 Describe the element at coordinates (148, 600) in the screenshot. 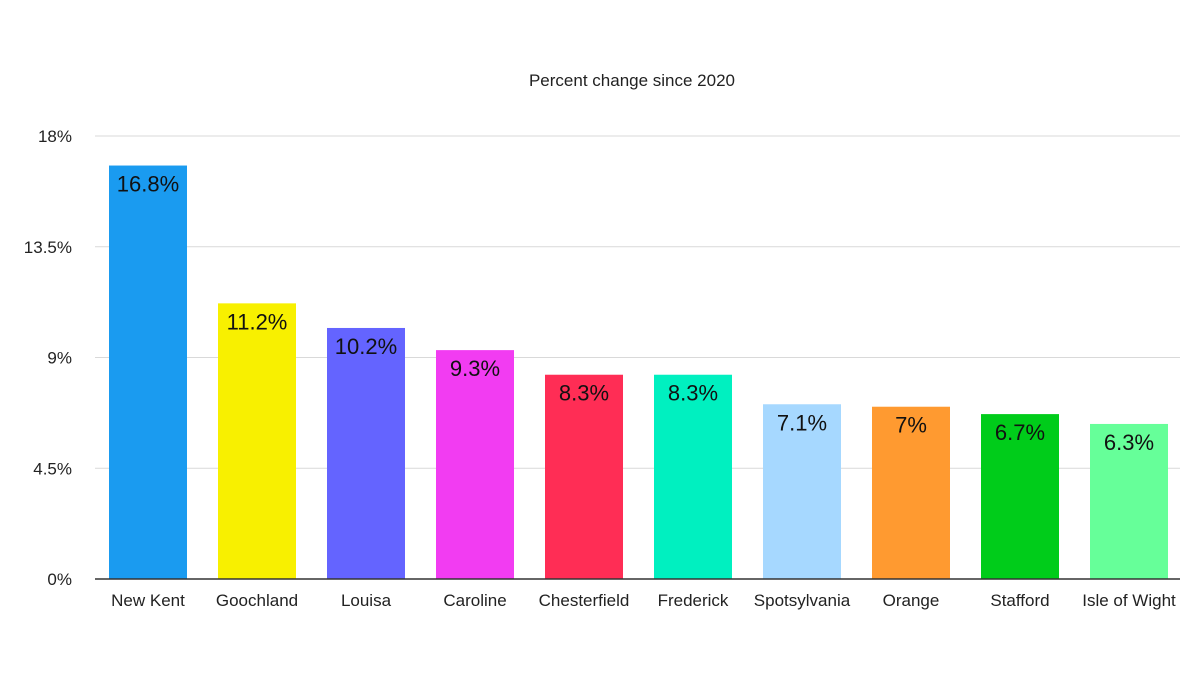

I see `x-tick-label: New Kent` at that location.